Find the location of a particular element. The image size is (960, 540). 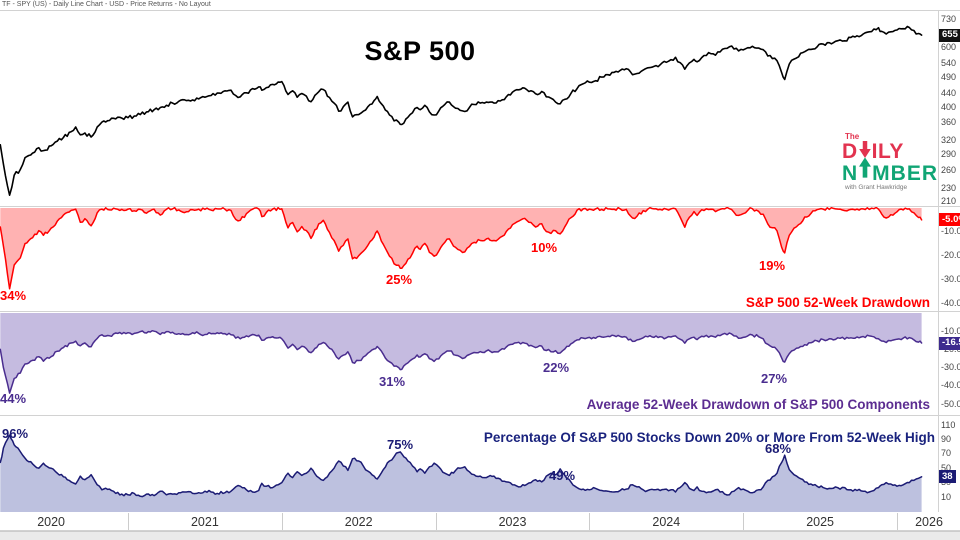

y-axis-label: 210 is located at coordinates (949, 201).